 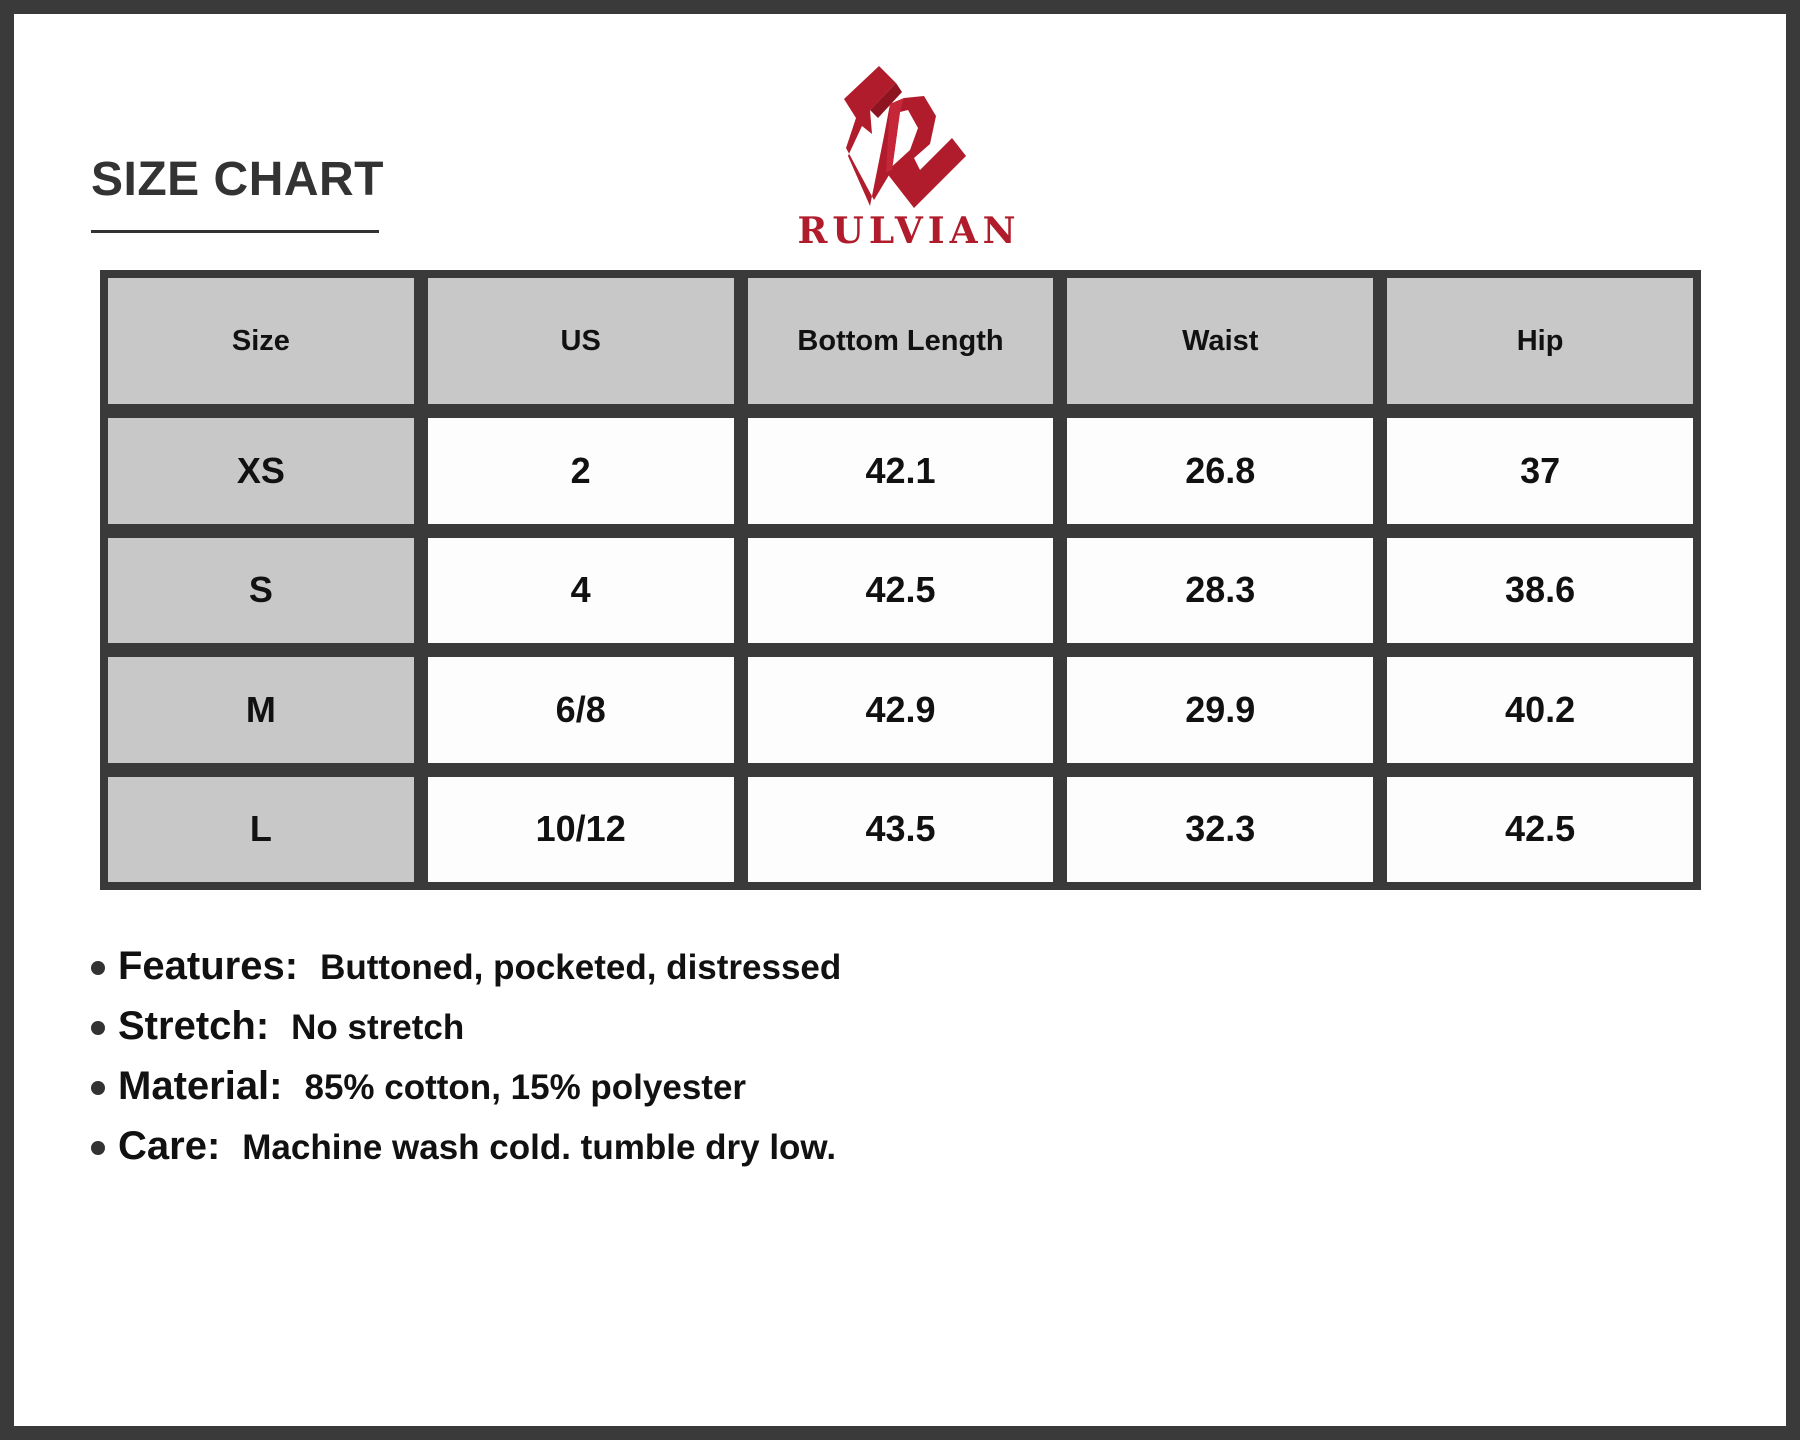 I want to click on table-cell: 26.8, so click(x=1220, y=471).